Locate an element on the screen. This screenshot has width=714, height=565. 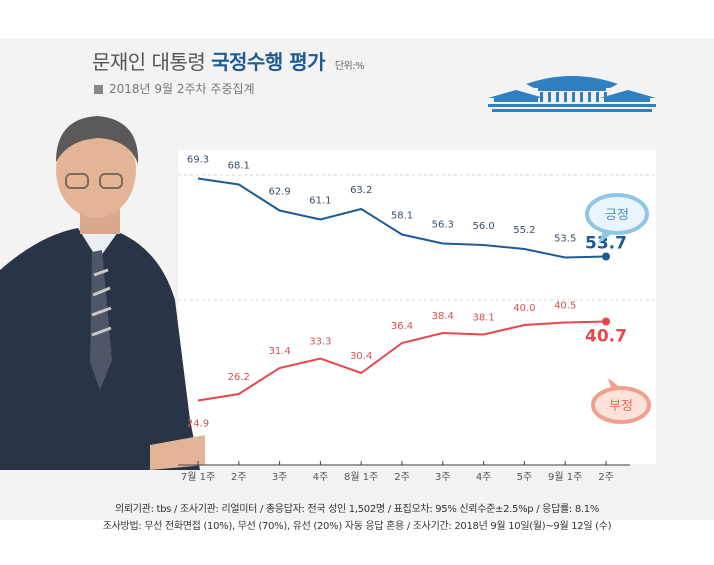
data-label: 53.7 is located at coordinates (606, 244).